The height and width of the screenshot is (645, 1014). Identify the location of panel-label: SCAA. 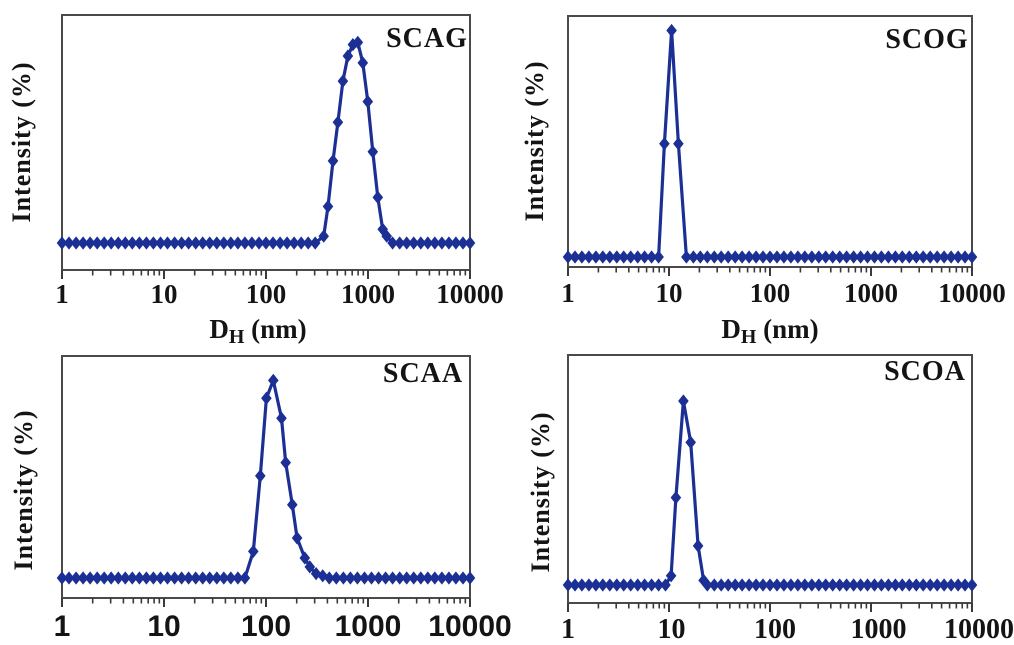
(423, 373).